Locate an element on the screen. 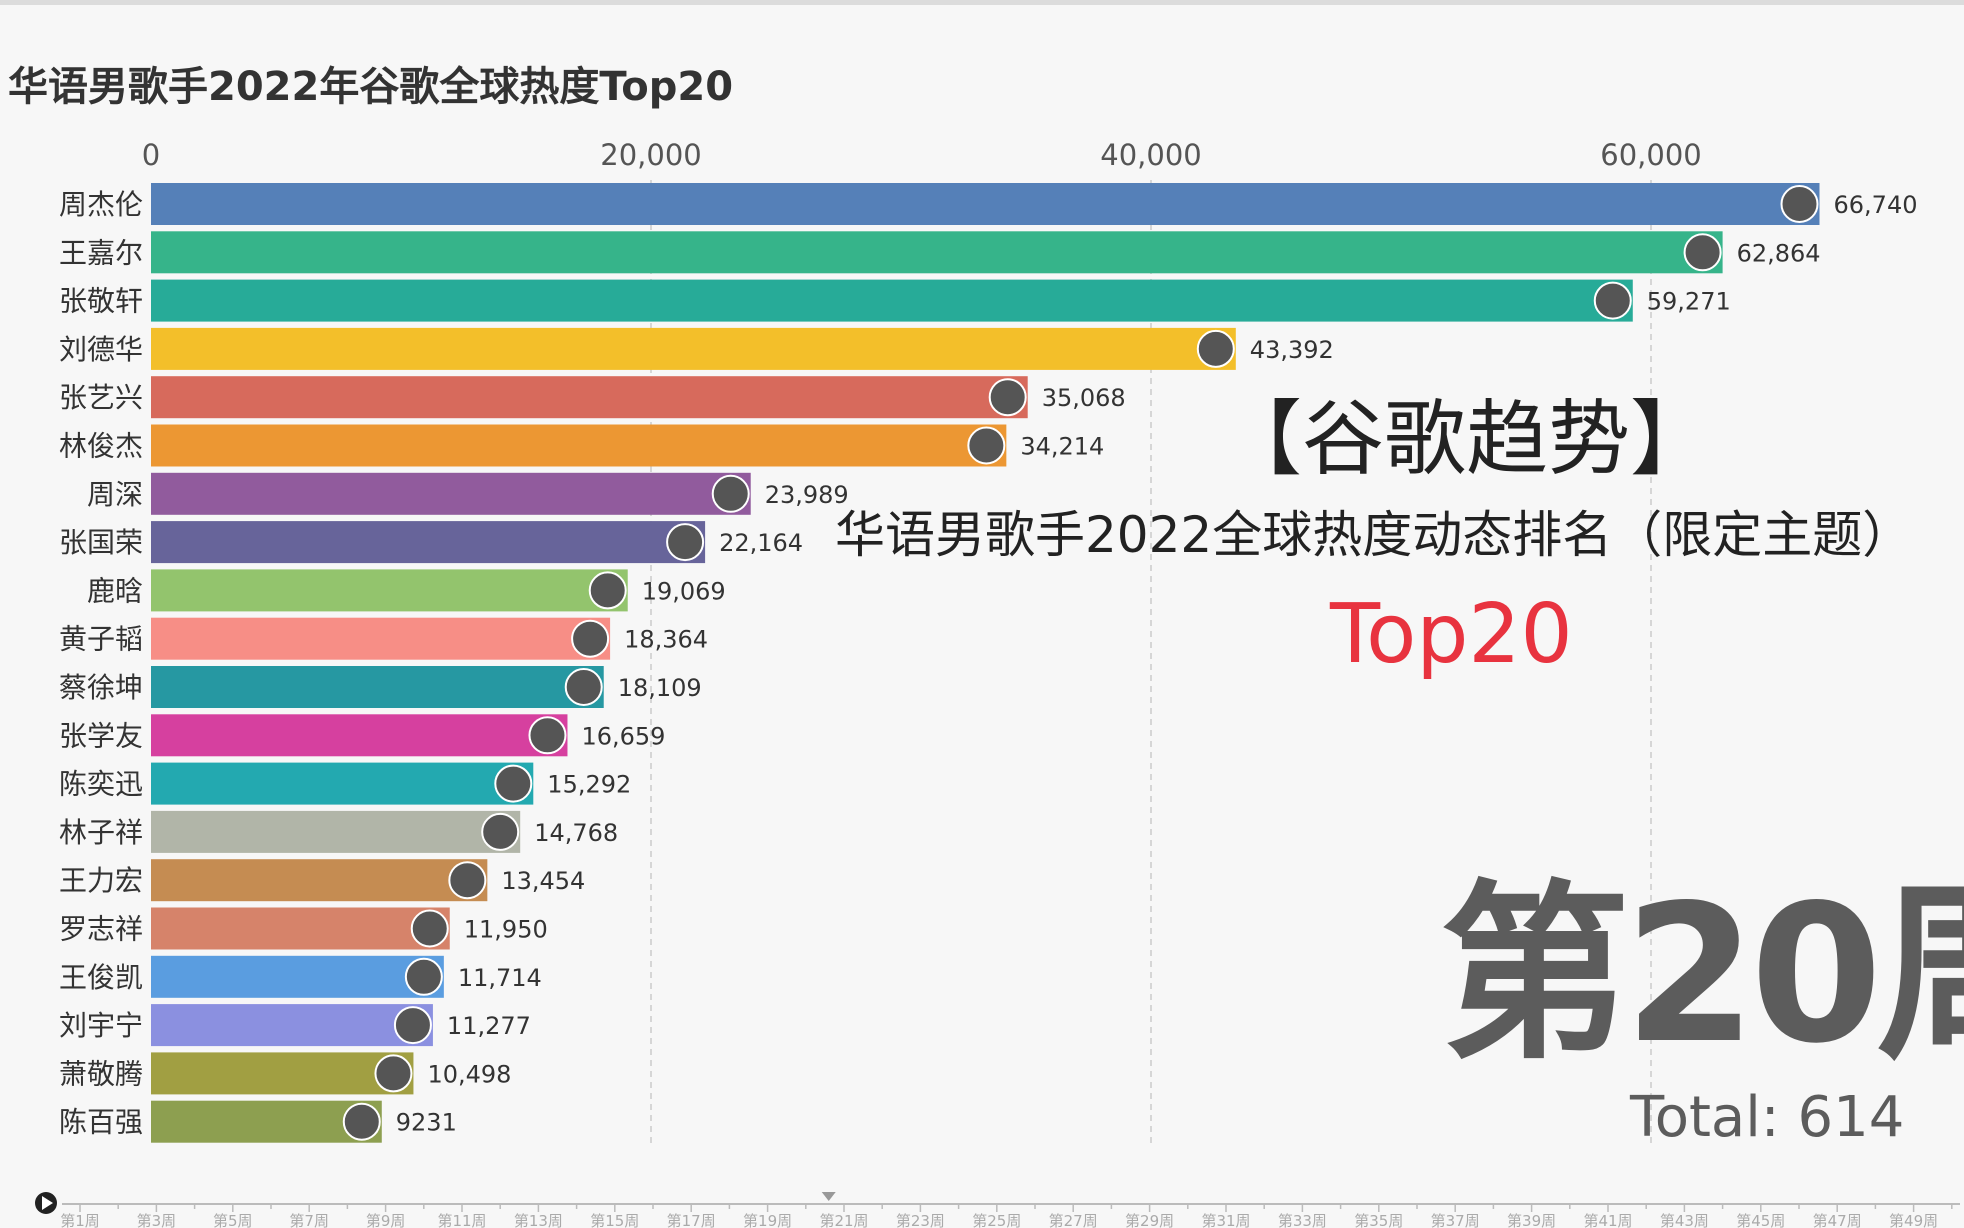  total-label: Total: 614 is located at coordinates (1767, 1117).